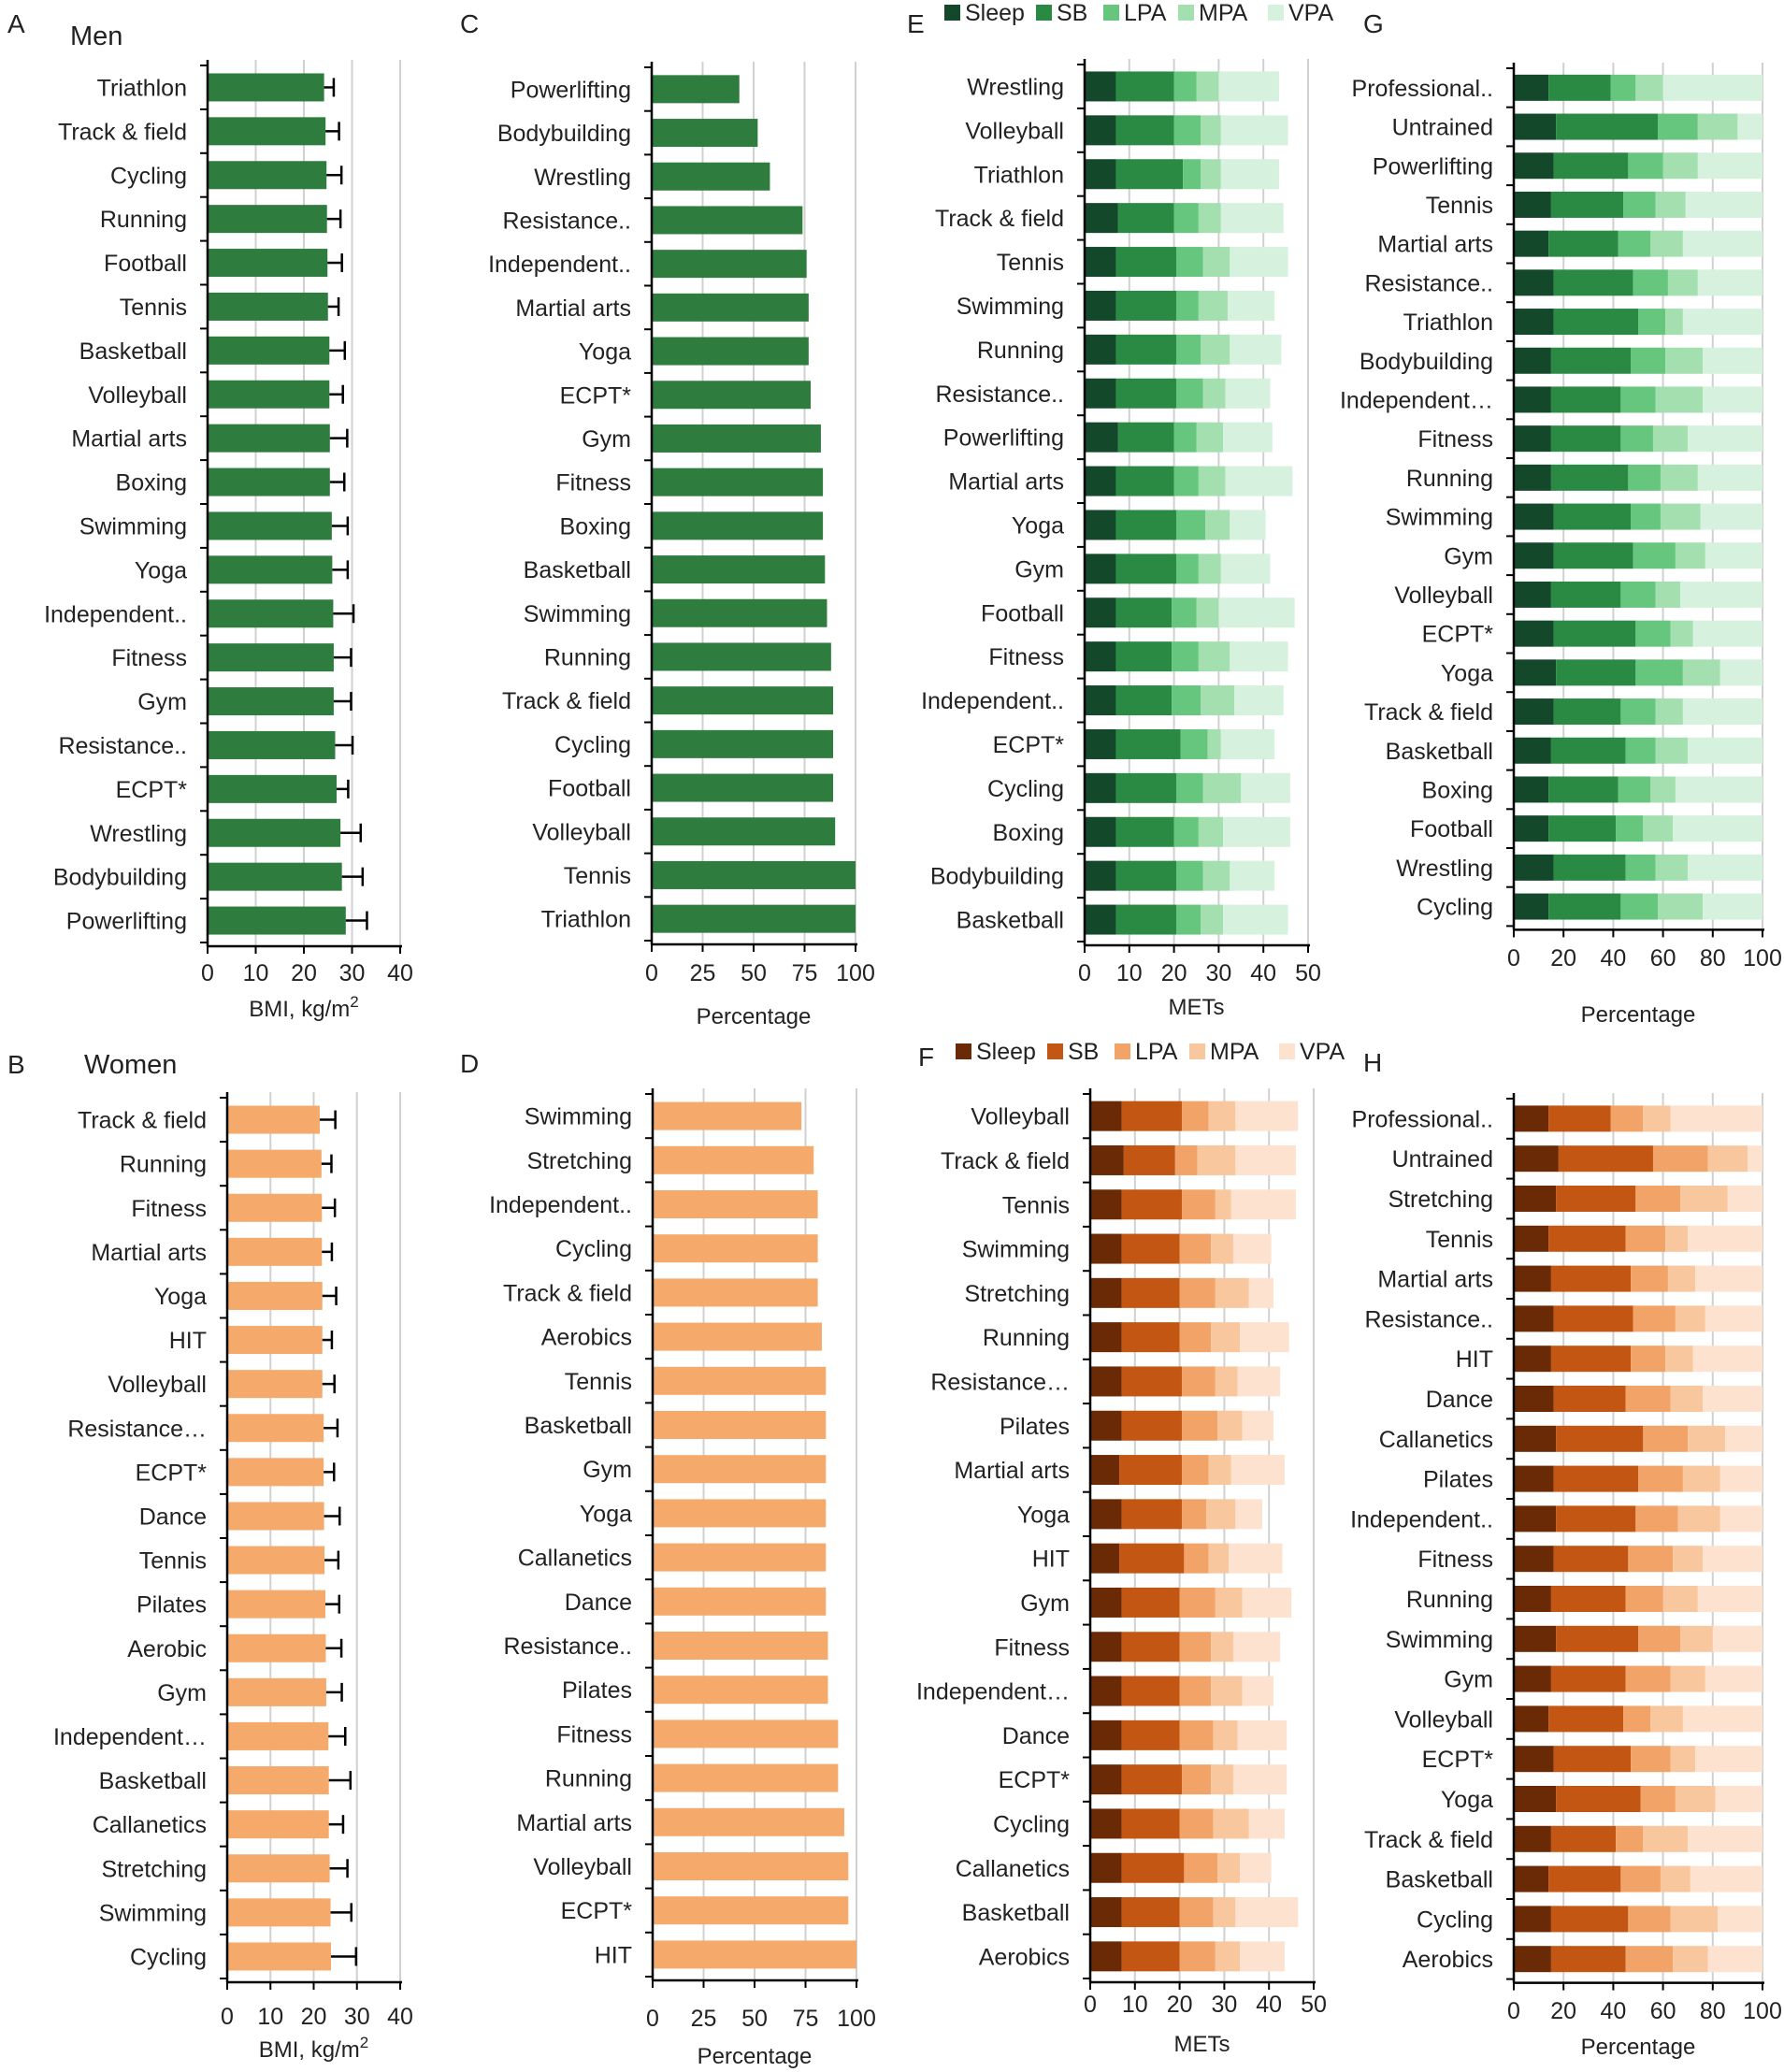  What do you see at coordinates (607, 1470) in the screenshot?
I see `category-label: Gym` at bounding box center [607, 1470].